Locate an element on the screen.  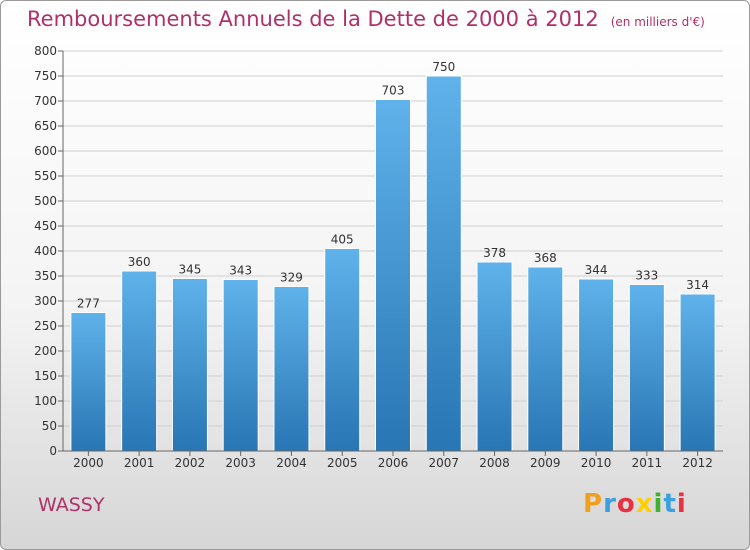
data-label: 405 is located at coordinates (342, 240).